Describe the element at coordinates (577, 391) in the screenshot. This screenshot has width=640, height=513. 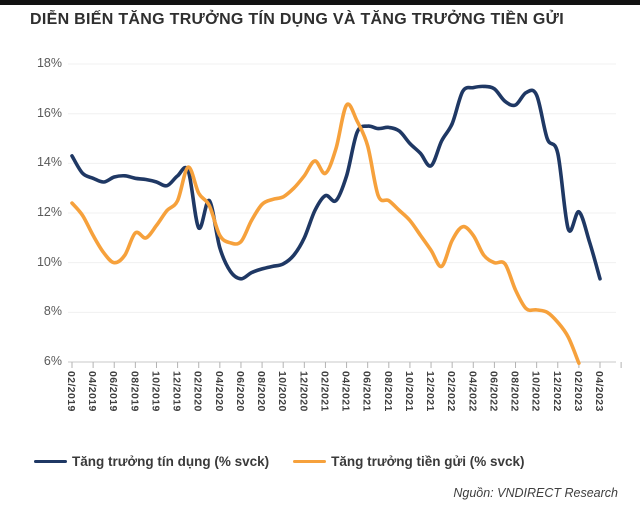
I see `x-tick-label: 02/2023` at that location.